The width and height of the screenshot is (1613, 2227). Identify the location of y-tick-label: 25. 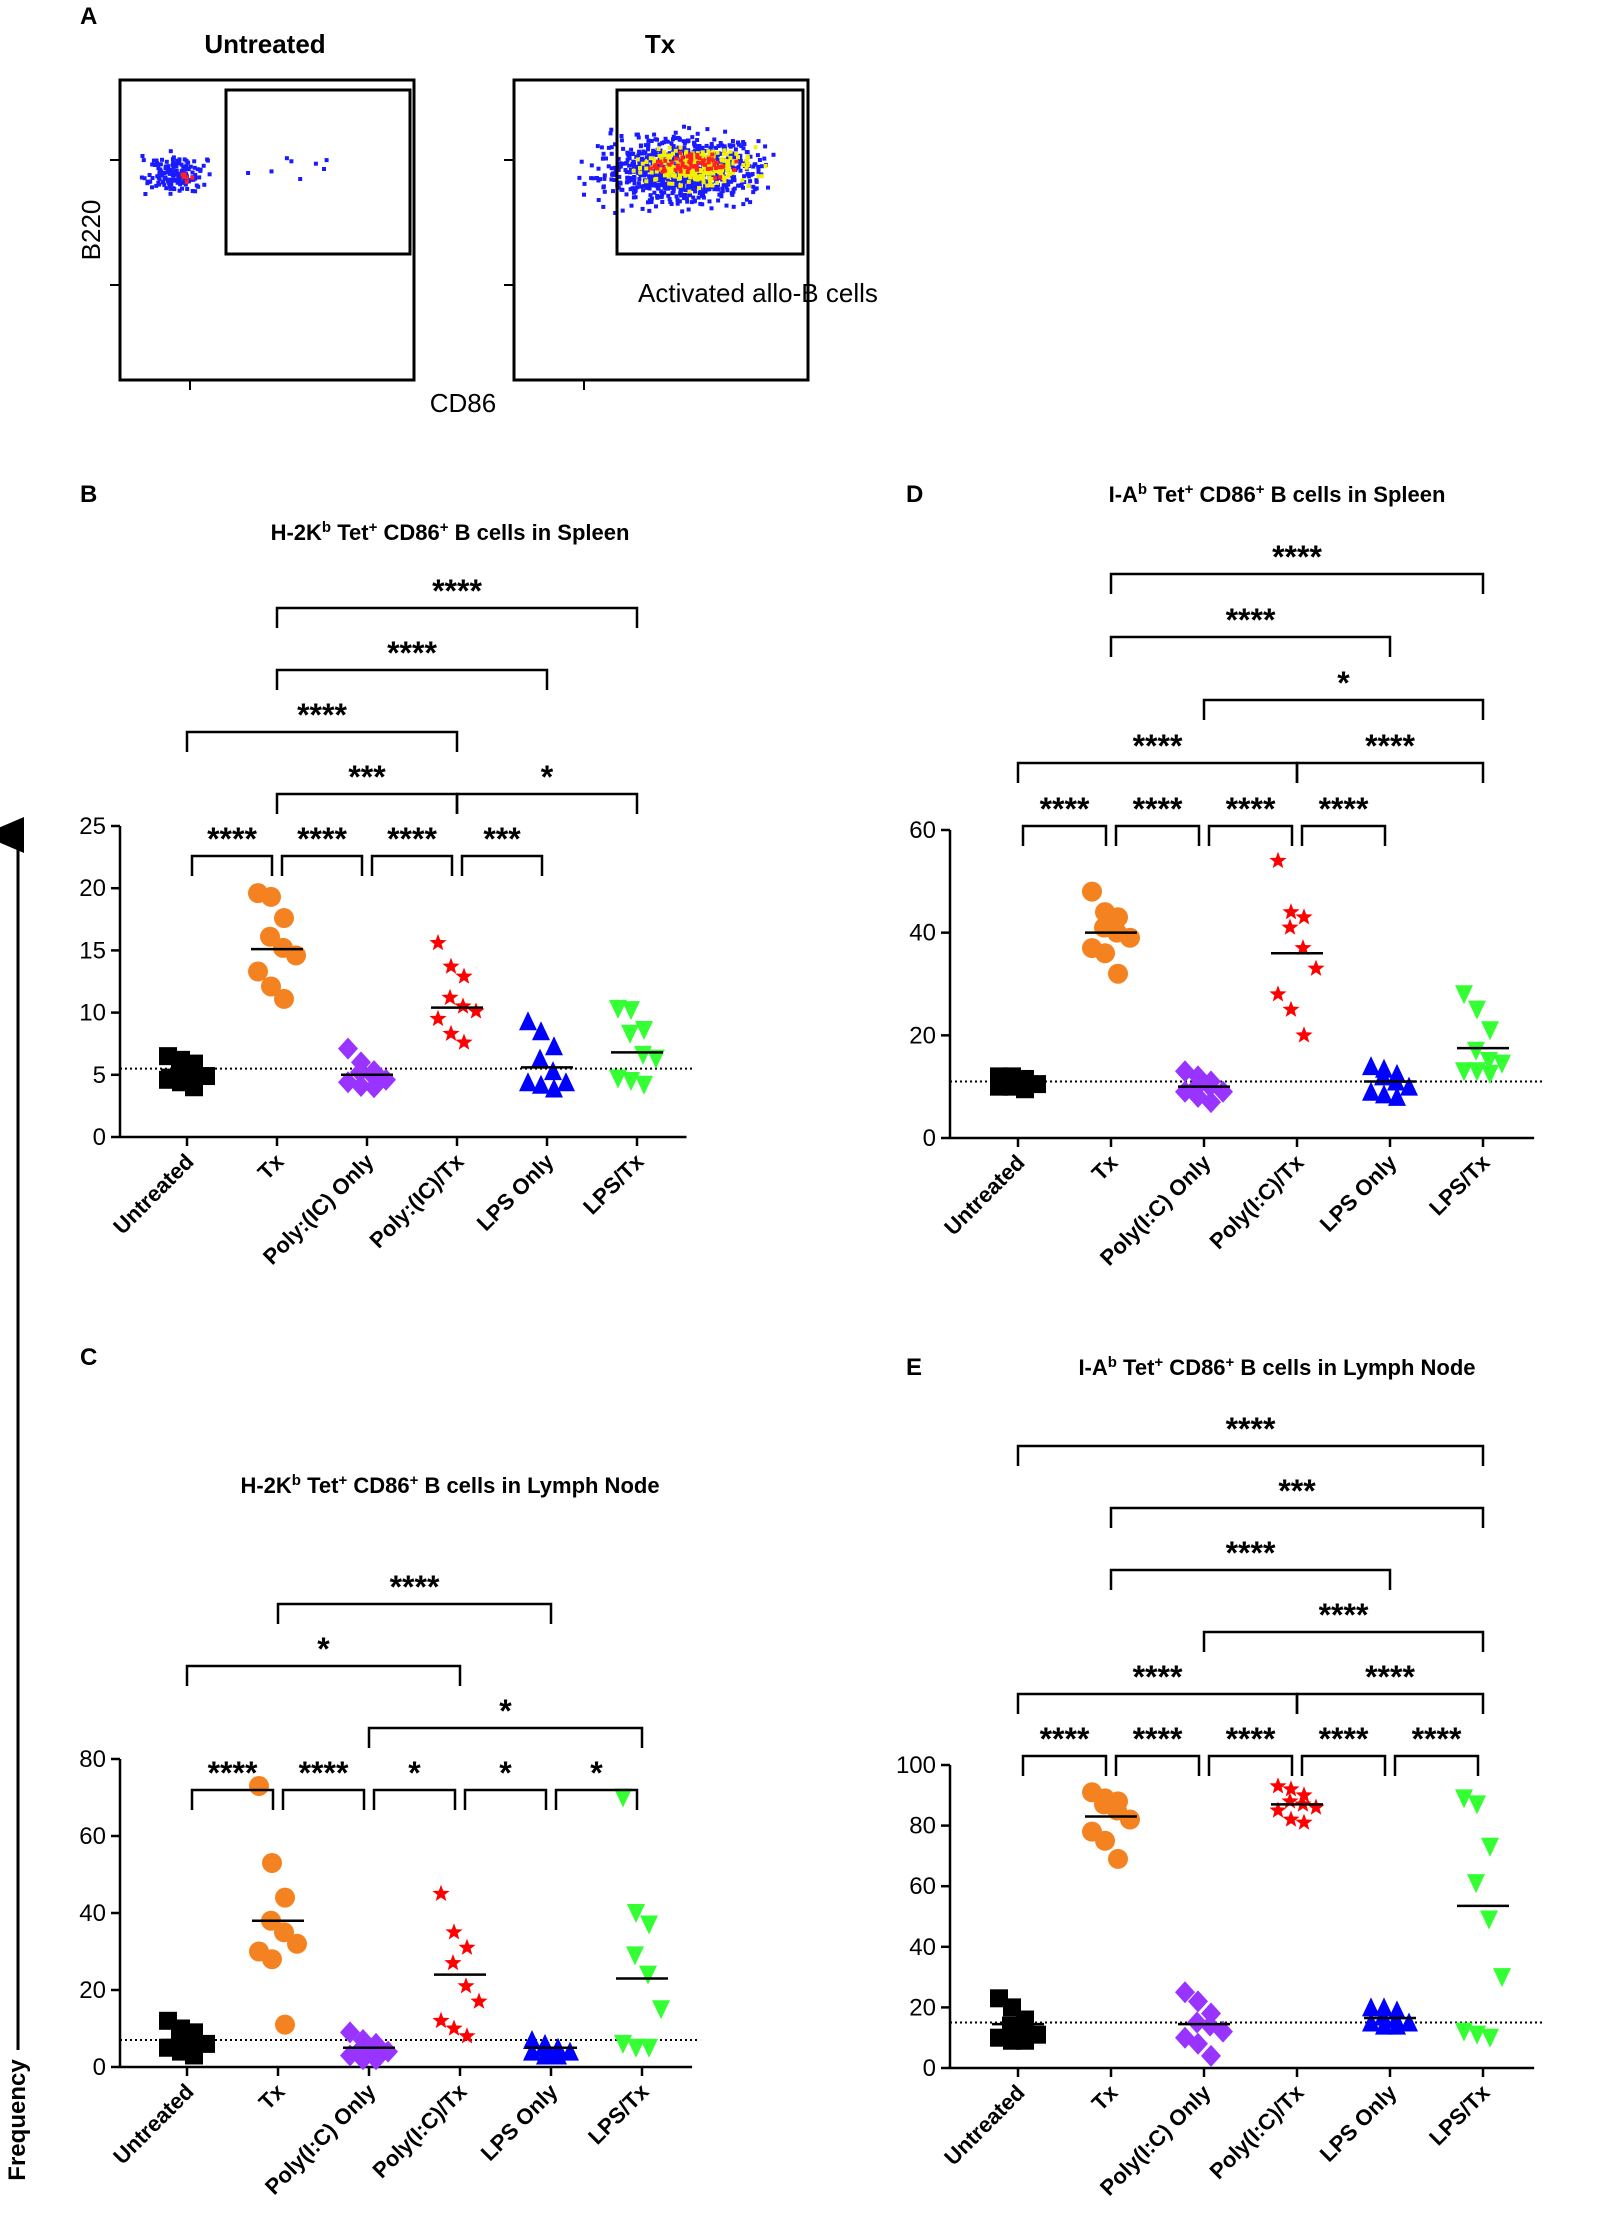
(92, 826).